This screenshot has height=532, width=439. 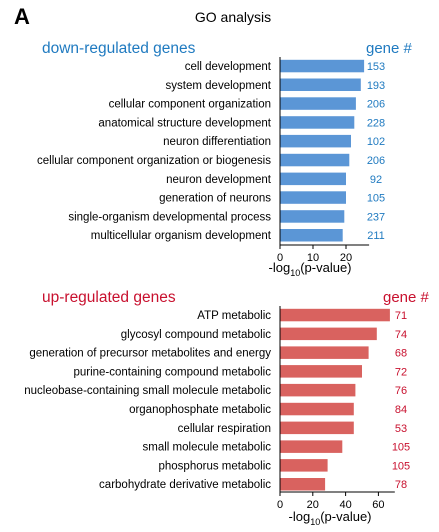 What do you see at coordinates (219, 180) in the screenshot?
I see `category-label: neuron development` at bounding box center [219, 180].